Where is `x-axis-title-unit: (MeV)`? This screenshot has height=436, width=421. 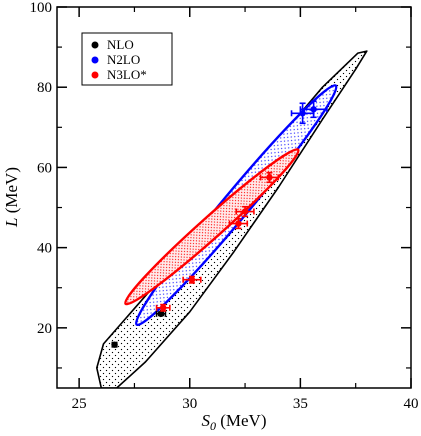
x-axis-title-unit: (MeV) is located at coordinates (241, 420).